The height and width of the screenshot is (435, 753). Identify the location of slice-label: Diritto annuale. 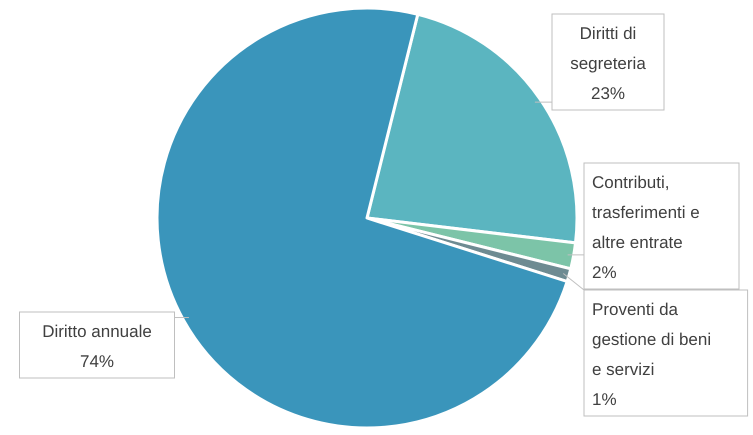
(97, 331).